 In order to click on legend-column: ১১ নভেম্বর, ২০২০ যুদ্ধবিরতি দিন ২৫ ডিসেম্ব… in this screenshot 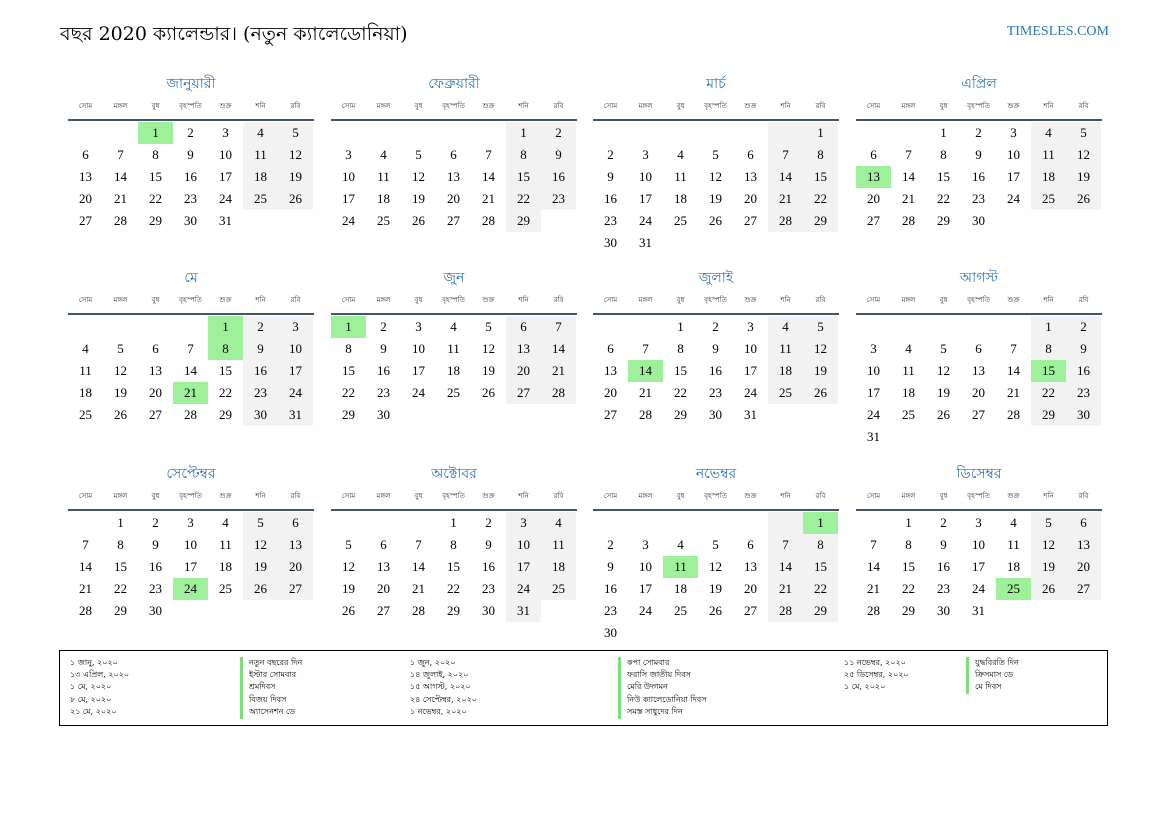, I will do `click(926, 675)`.